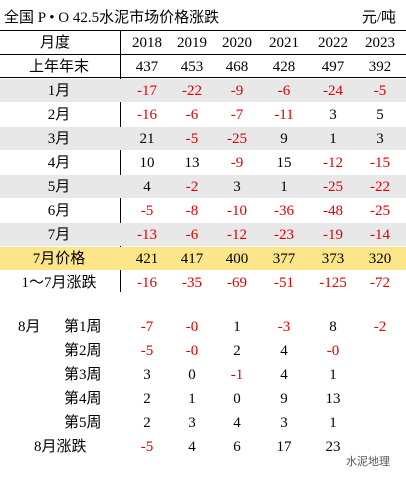 The image size is (406, 479). I want to click on cell-value: 400, so click(237, 259).